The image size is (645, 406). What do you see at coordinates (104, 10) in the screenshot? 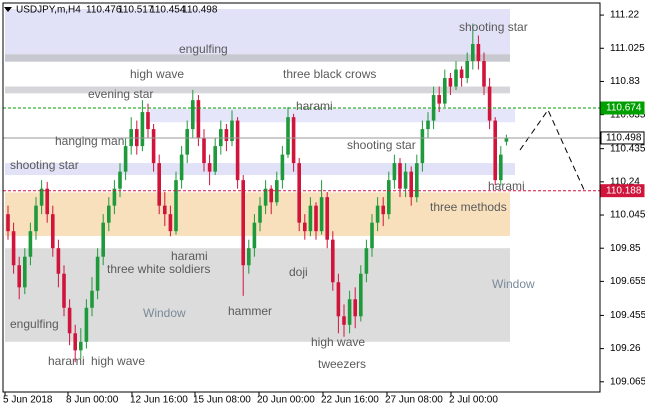
I see `header-value: 110.476` at bounding box center [104, 10].